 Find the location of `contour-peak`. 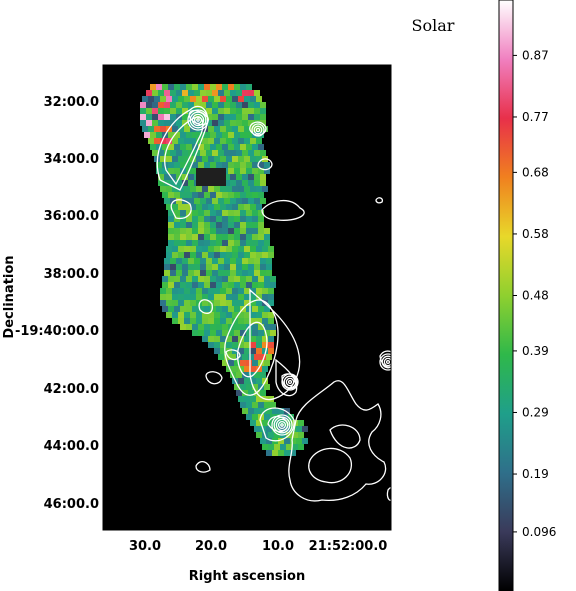

contour-peak is located at coordinates (290, 382).